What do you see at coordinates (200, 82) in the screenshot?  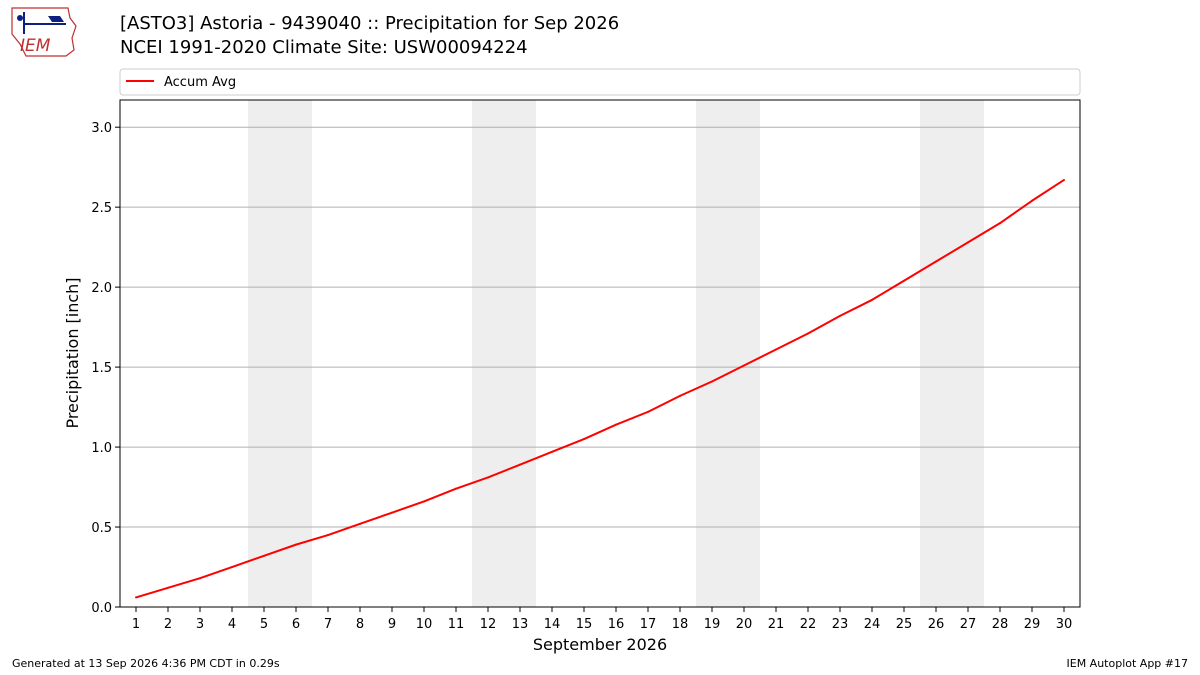 I see `legend-label: Accum Avg` at bounding box center [200, 82].